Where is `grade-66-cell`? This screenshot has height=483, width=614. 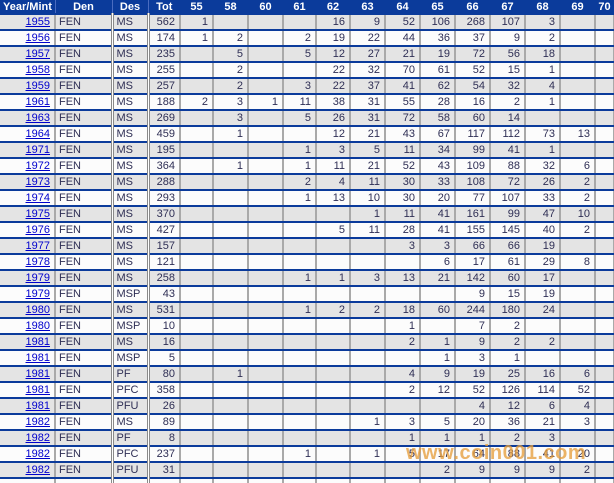 grade-66-cell is located at coordinates (473, 480).